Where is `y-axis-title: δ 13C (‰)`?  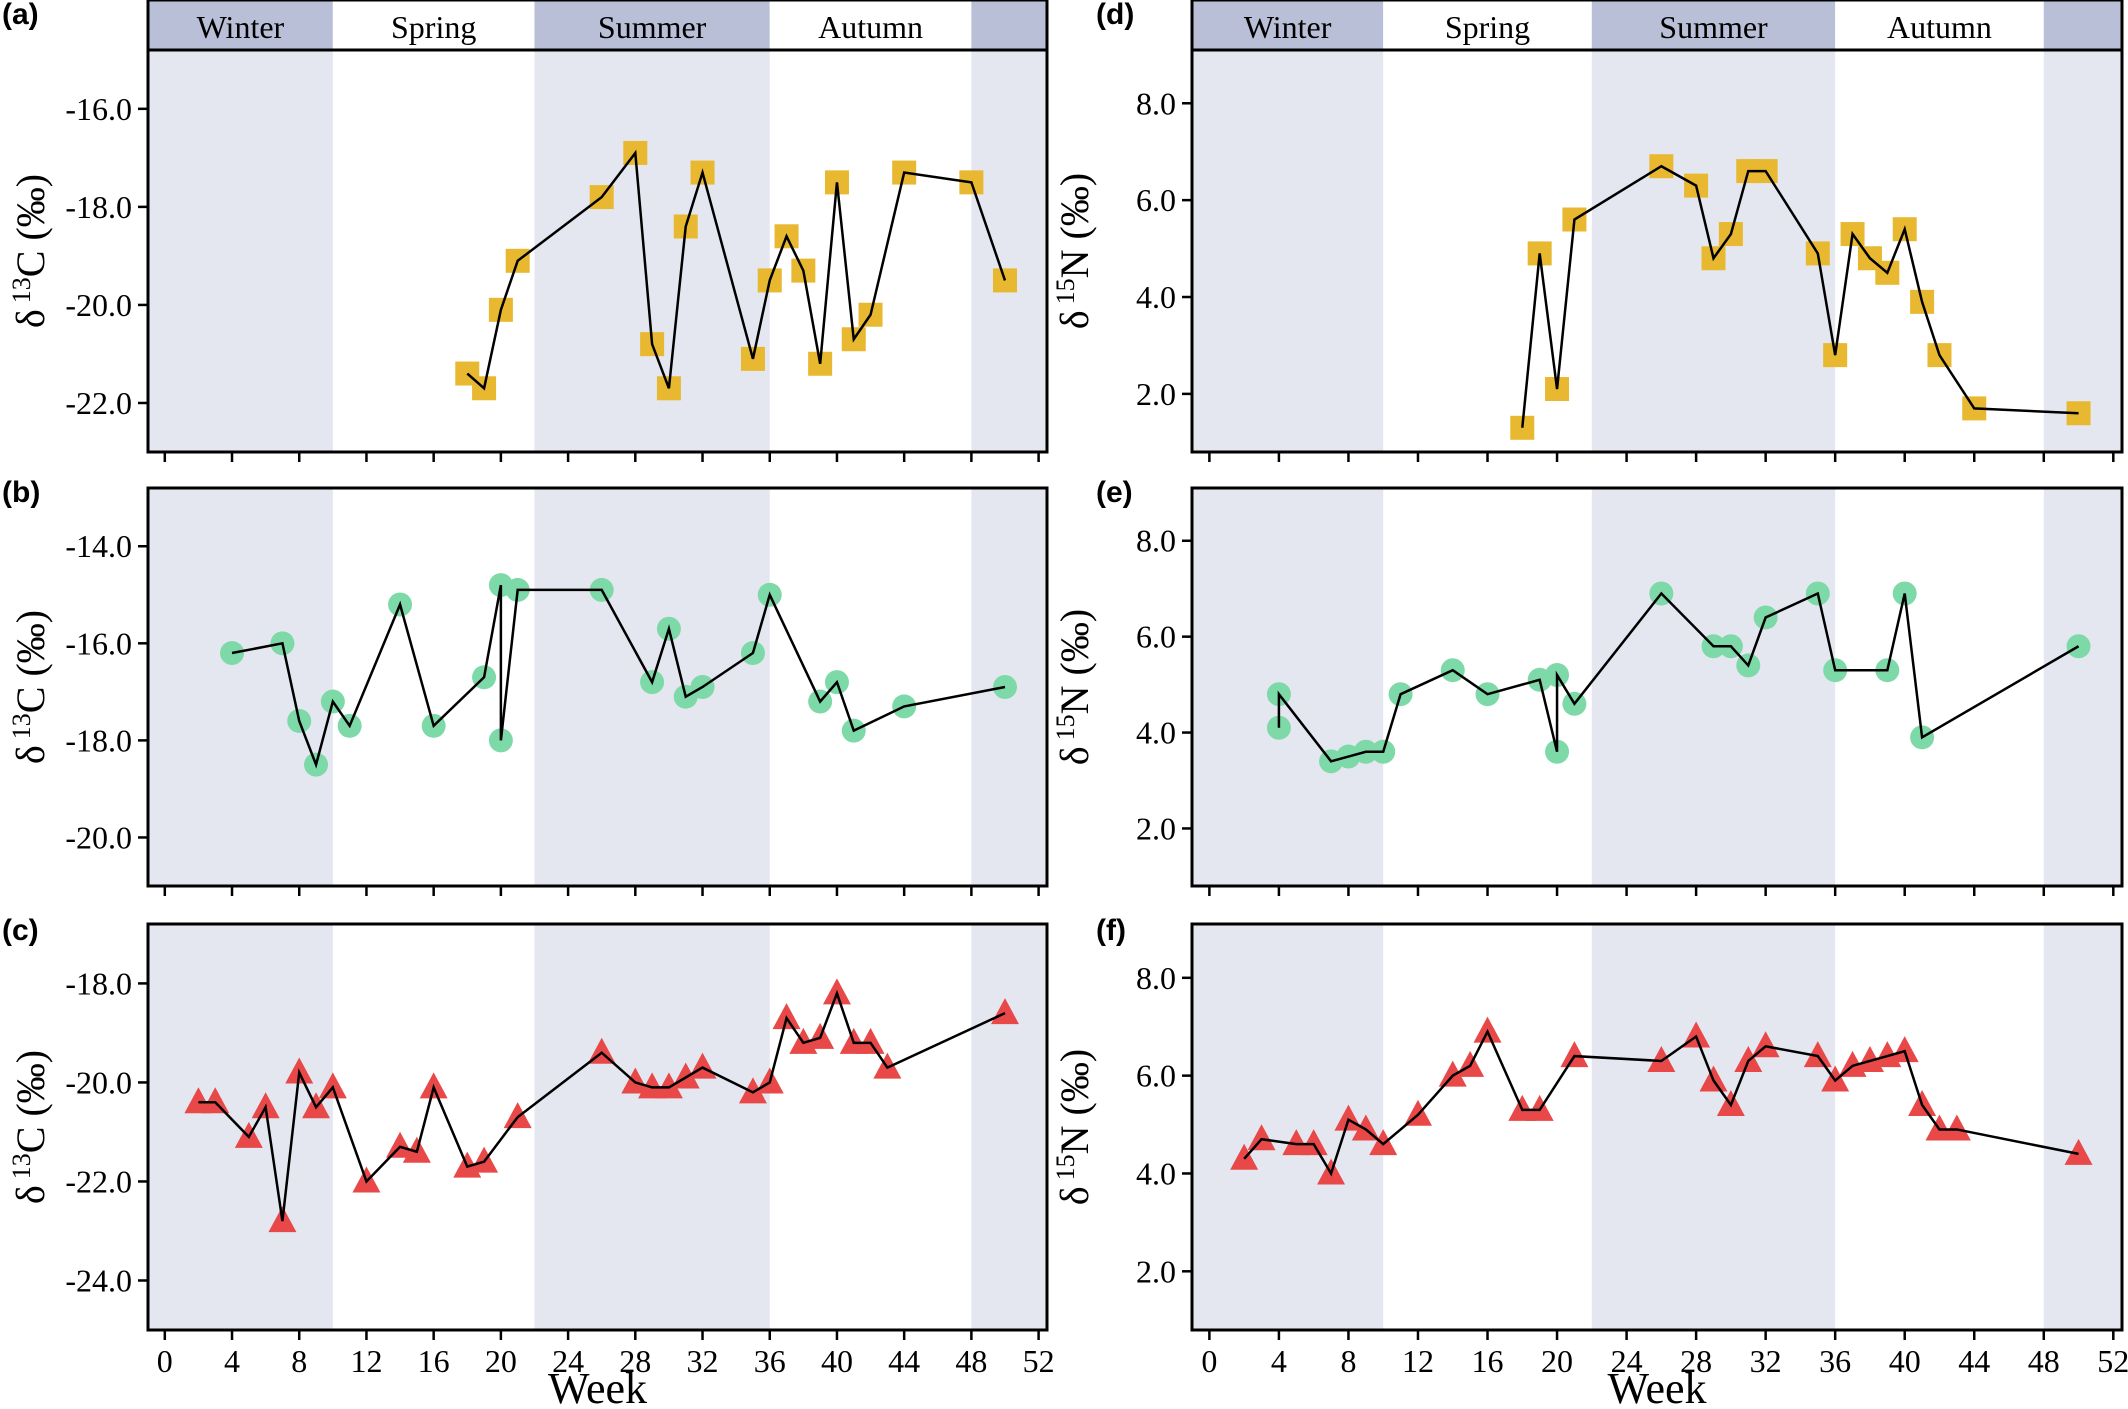
y-axis-title: δ 13C (‰) is located at coordinates (30, 687).